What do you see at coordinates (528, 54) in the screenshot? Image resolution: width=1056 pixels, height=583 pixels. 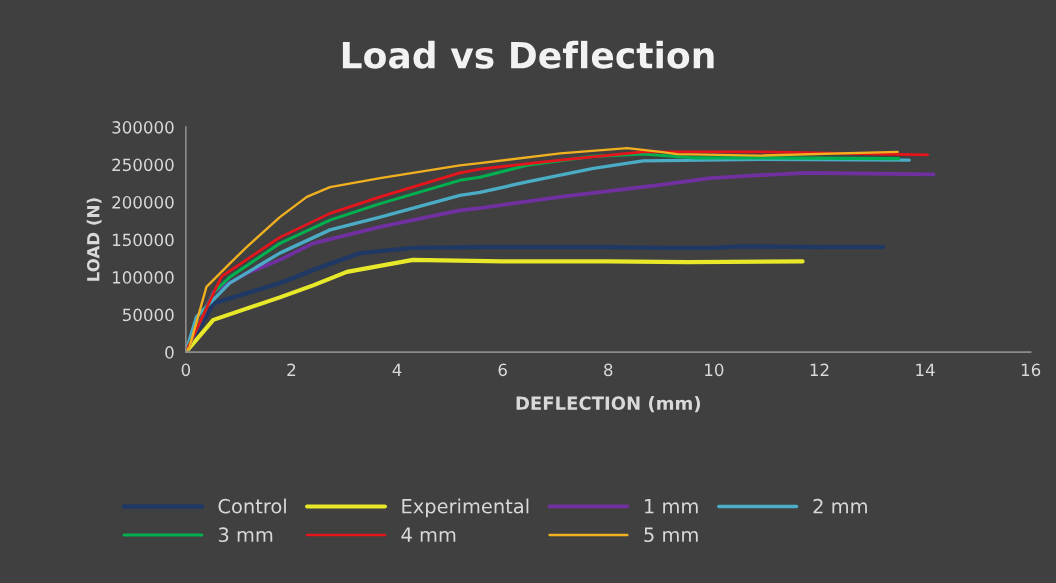 I see `chart-title: Load vs Deflection` at bounding box center [528, 54].